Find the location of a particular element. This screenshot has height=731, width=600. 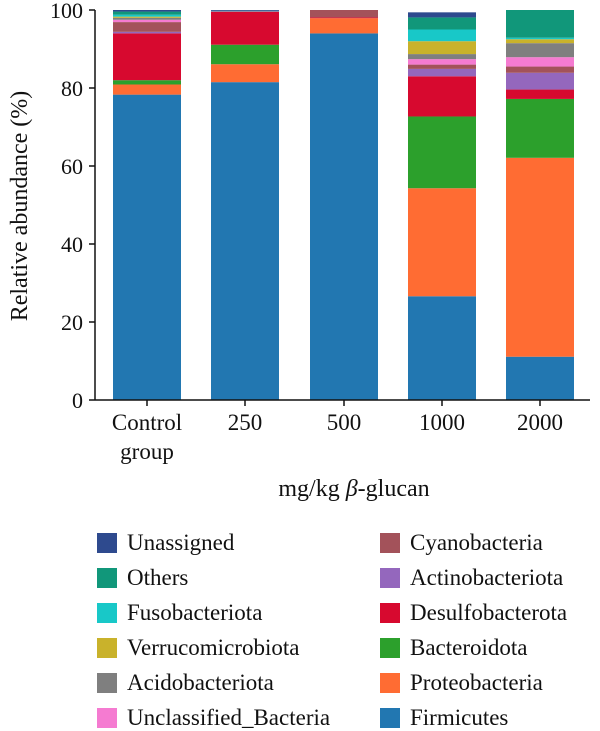

legend-item-fusobacteriota: Fusobacteriota is located at coordinates (179, 613).